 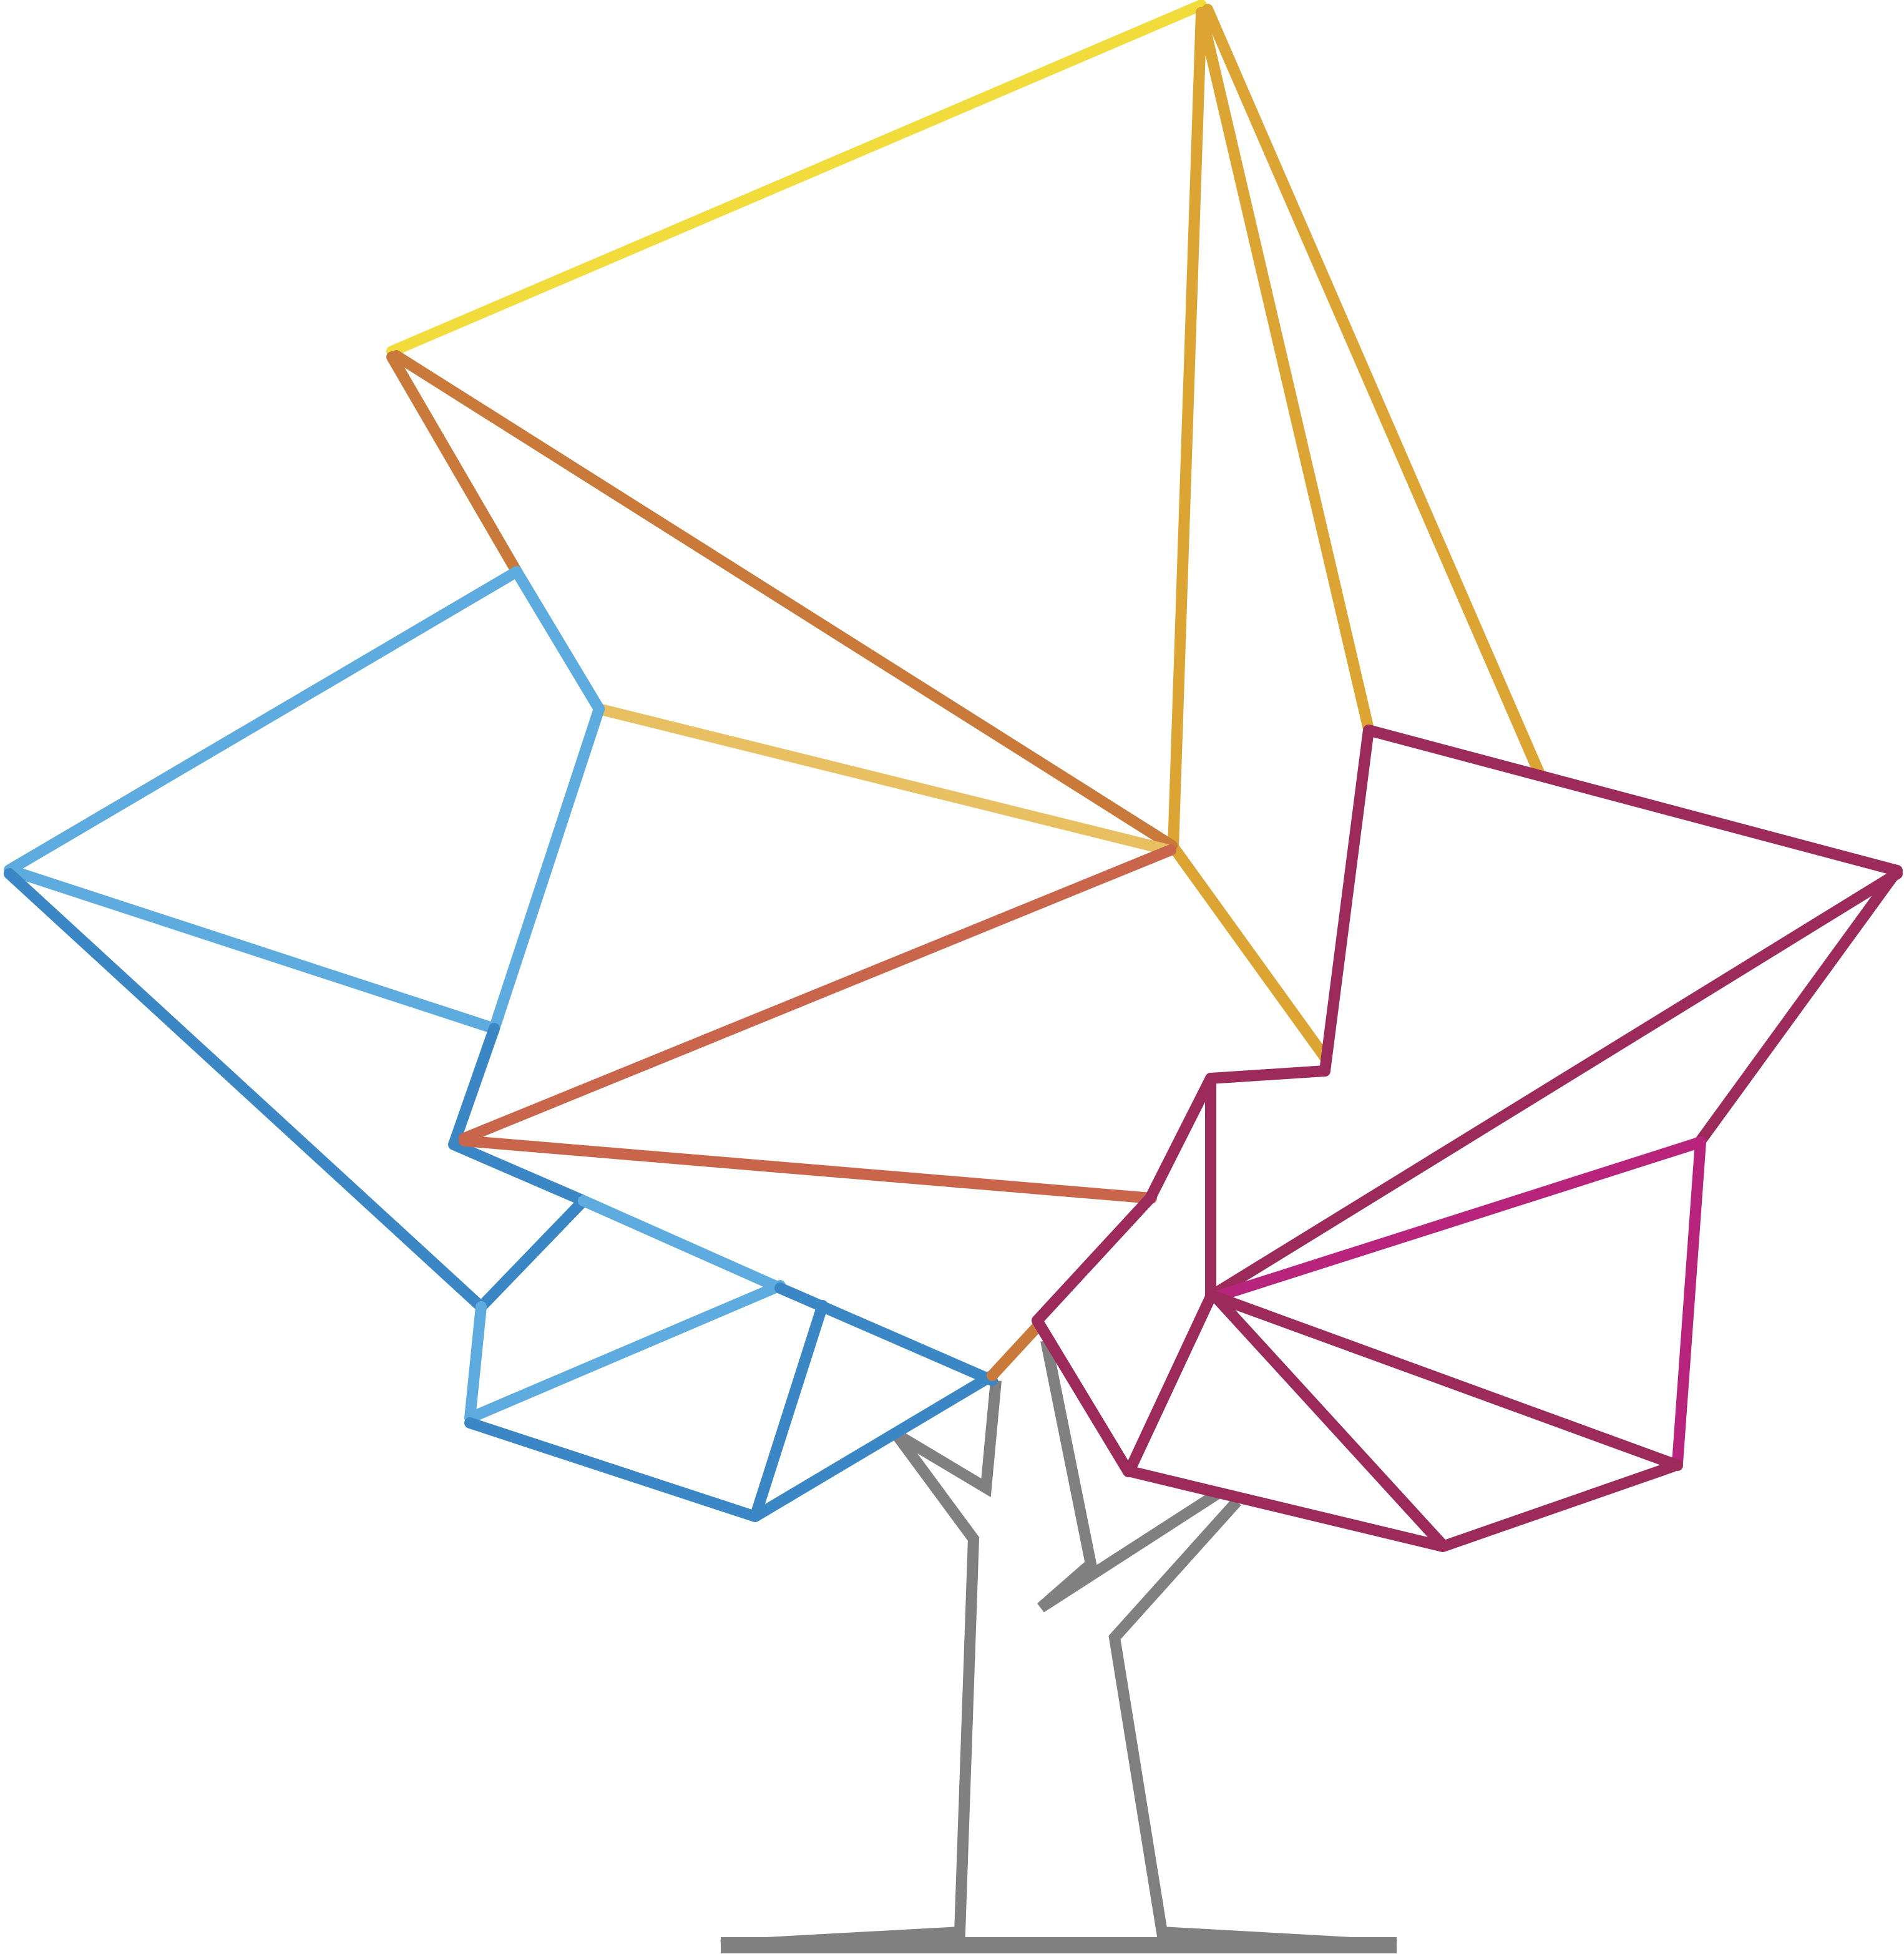 What do you see at coordinates (1253, 1724) in the screenshot?
I see `trunk-right-edge` at bounding box center [1253, 1724].